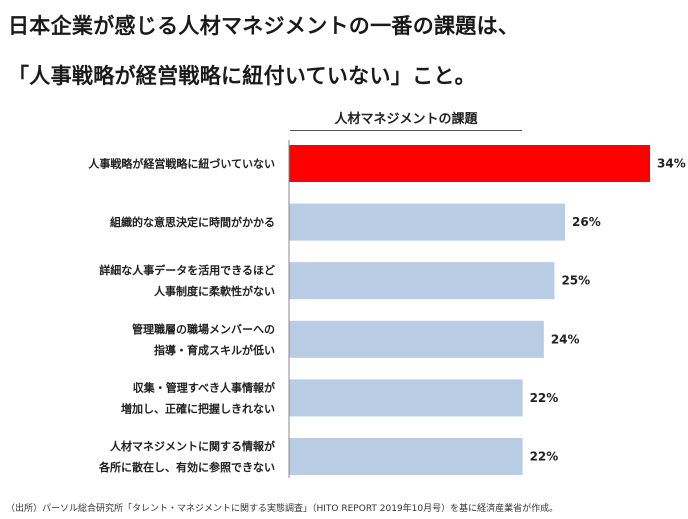 This screenshot has height=519, width=688. What do you see at coordinates (586, 222) in the screenshot?
I see `value-label-2: 26%` at bounding box center [586, 222].